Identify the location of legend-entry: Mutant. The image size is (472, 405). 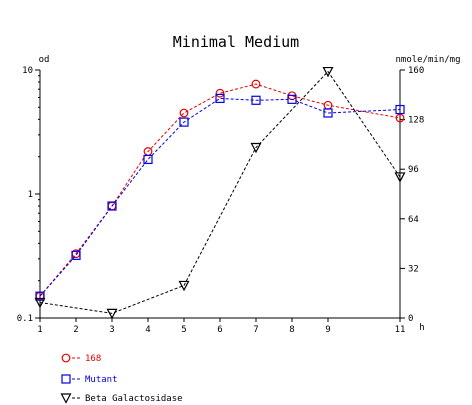
(89, 379).